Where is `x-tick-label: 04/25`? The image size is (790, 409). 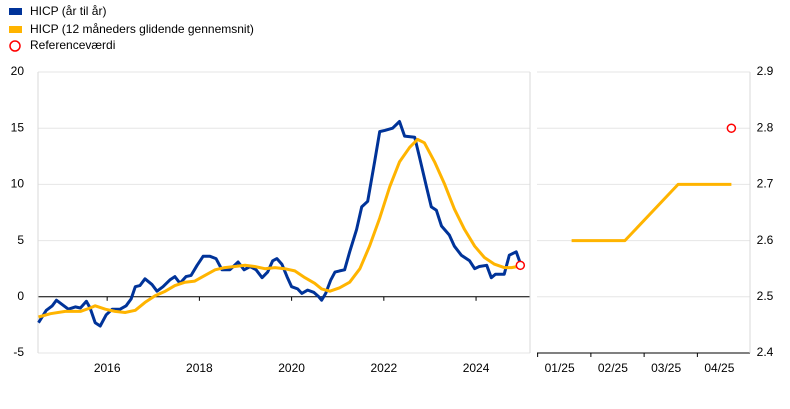 x-tick-label: 04/25 is located at coordinates (719, 368).